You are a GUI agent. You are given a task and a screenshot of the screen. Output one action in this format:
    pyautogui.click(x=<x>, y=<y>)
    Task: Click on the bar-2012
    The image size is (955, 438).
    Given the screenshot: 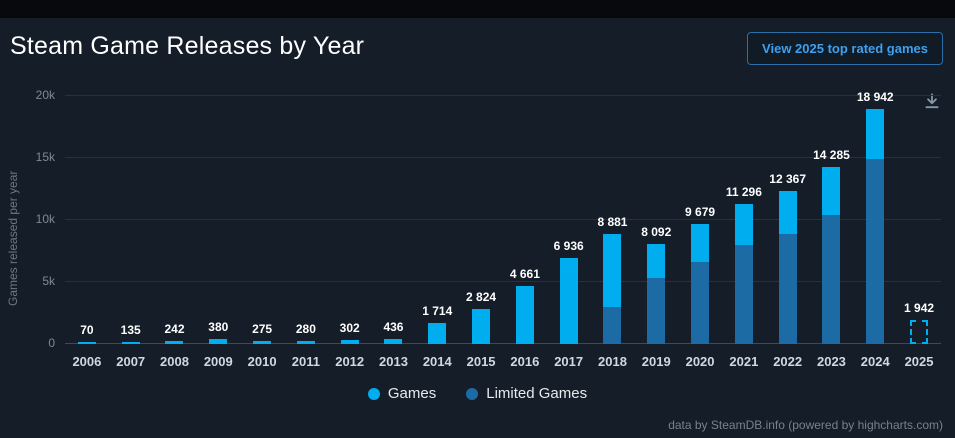 What is the action you would take?
    pyautogui.click(x=349, y=342)
    